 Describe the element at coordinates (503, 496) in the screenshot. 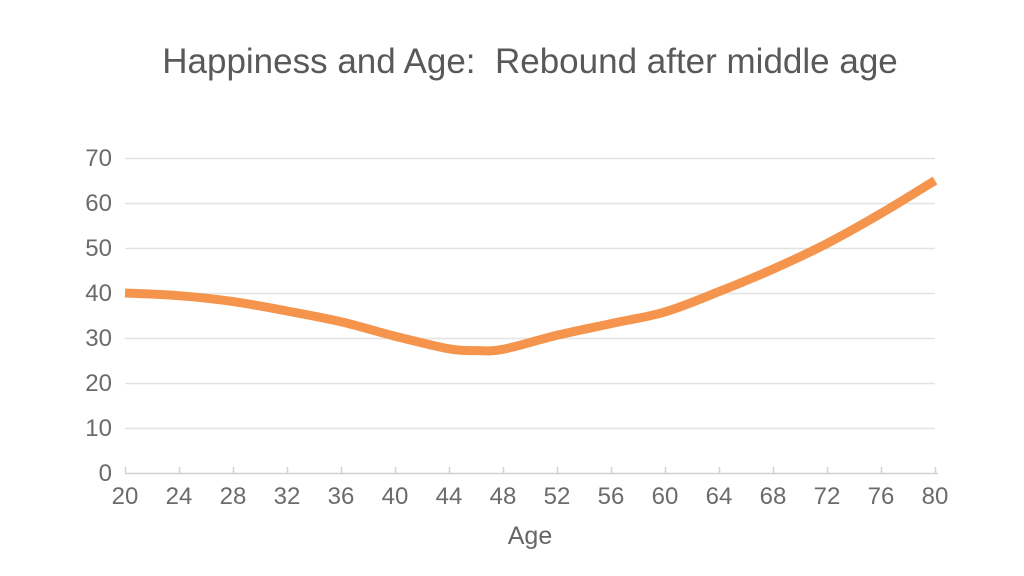

I see `svg-text: 48` at that location.